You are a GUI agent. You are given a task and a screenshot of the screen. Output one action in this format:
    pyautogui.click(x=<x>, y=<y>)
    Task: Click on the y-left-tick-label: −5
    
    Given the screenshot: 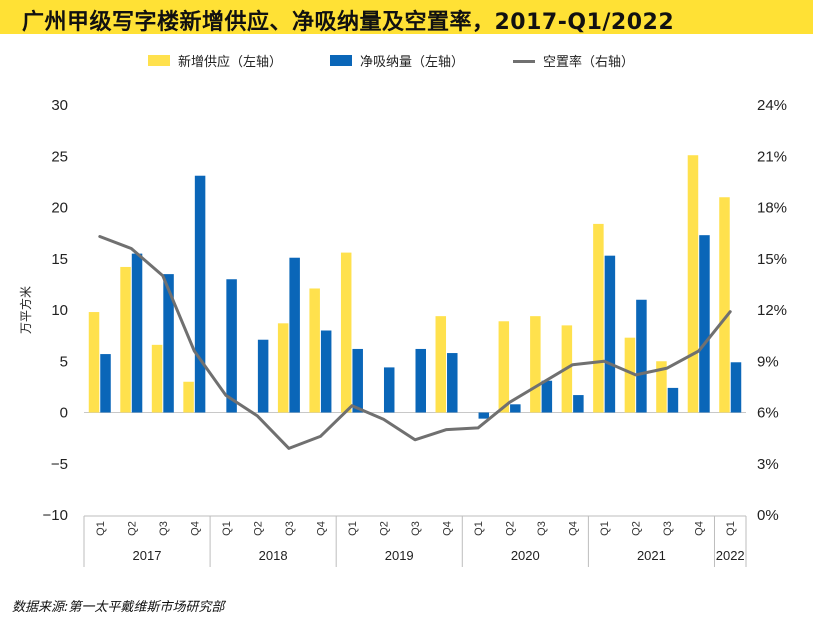 What is the action you would take?
    pyautogui.click(x=59, y=464)
    